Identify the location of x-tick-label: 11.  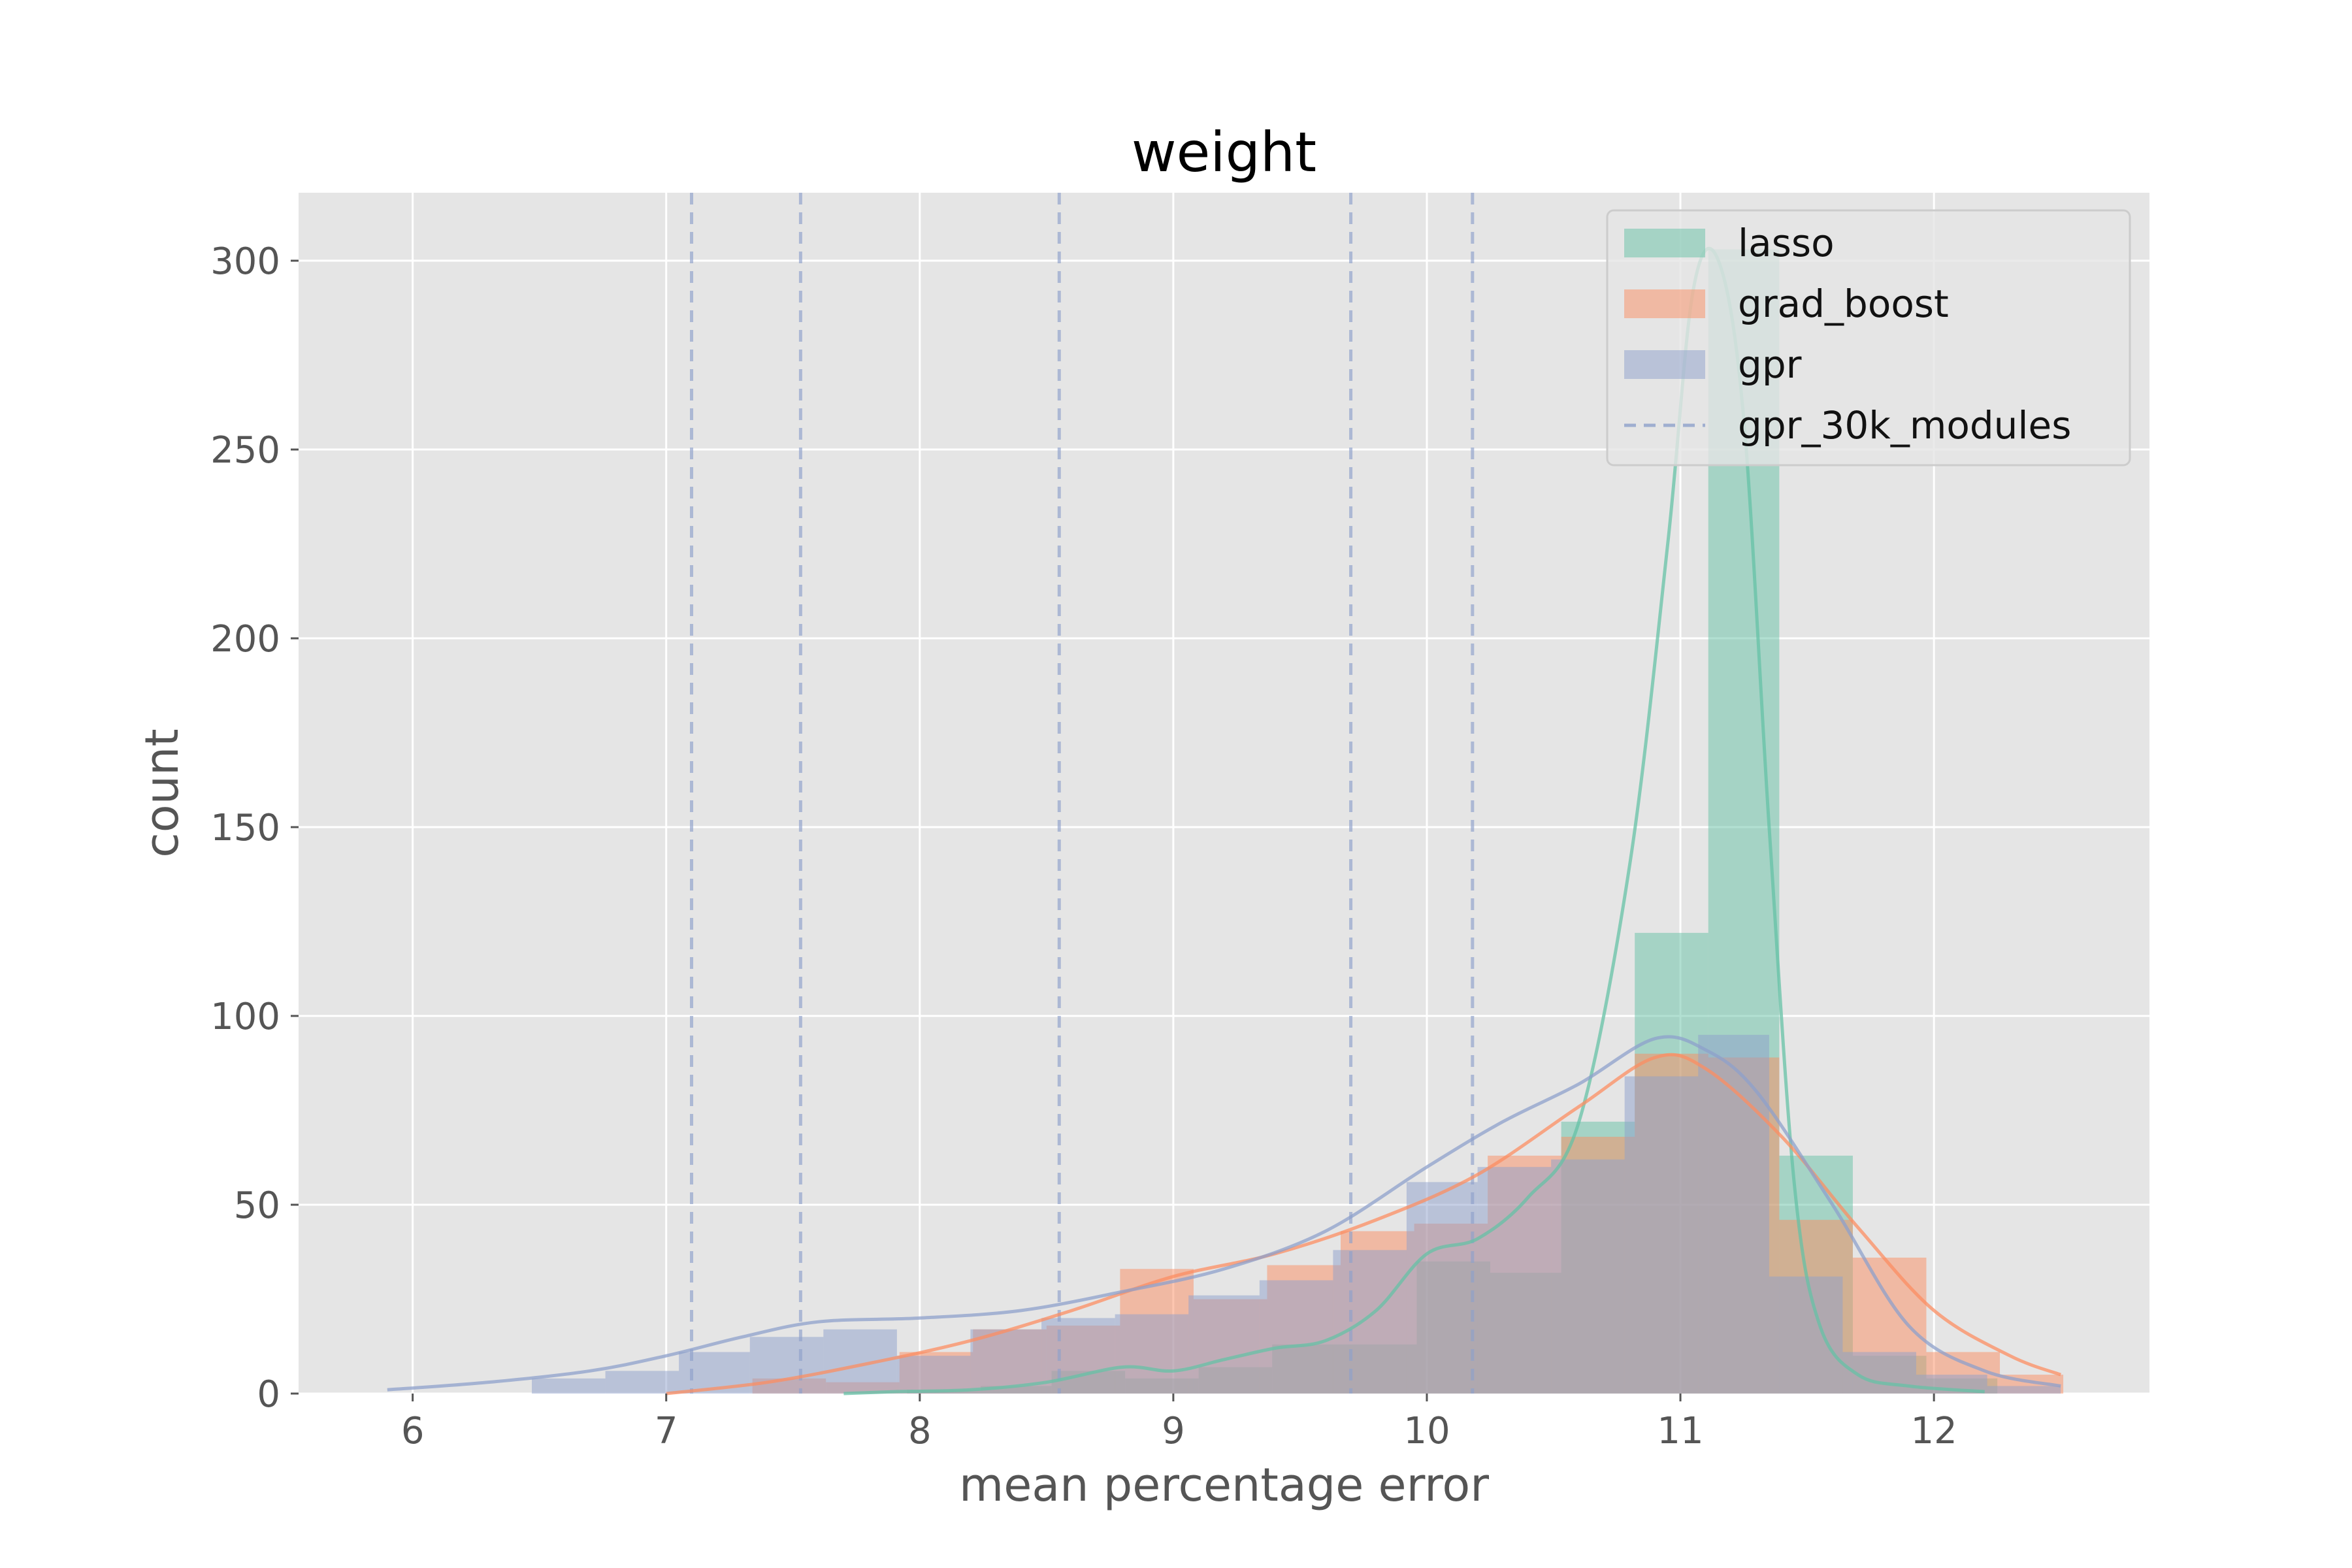
(1680, 1431).